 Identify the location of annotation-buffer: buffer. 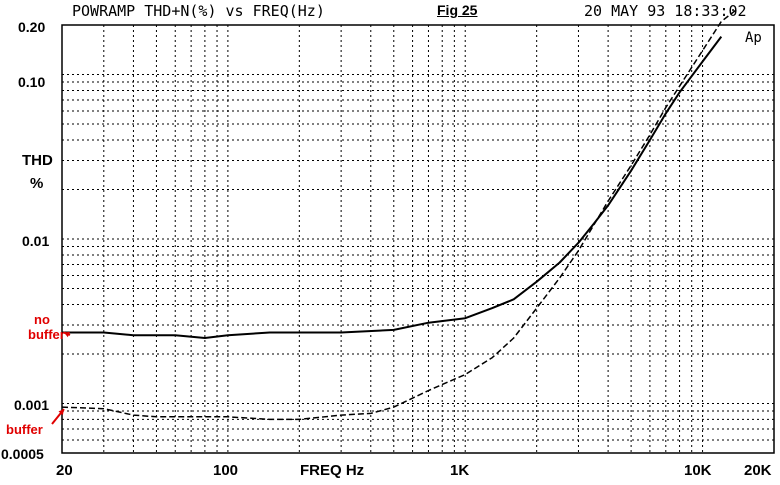
(24, 429).